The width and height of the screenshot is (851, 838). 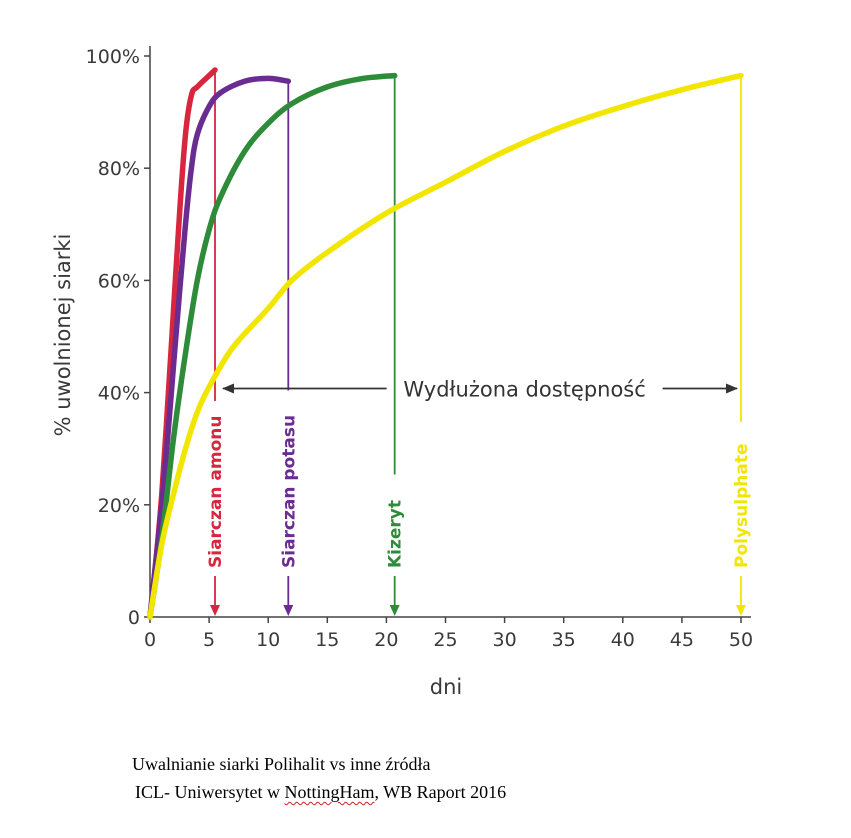 I want to click on y-tick-label: 20%, so click(x=119, y=506).